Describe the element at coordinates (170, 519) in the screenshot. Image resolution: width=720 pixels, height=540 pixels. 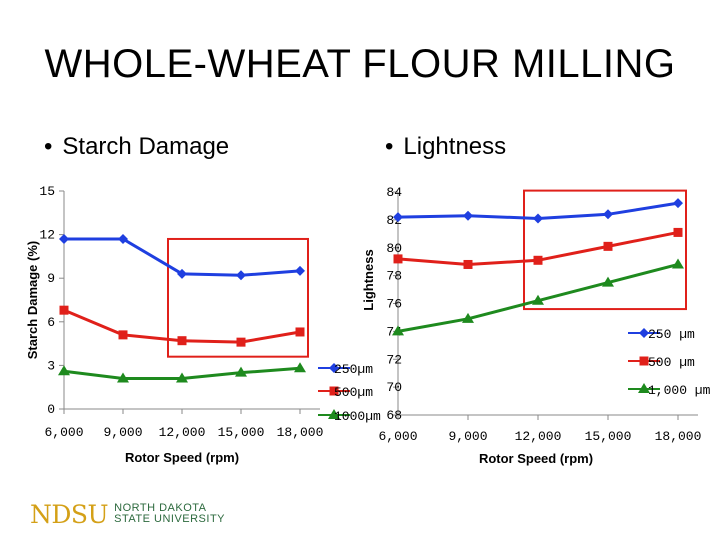
I see `logo-line-2: STATE UNIVERSITY` at that location.